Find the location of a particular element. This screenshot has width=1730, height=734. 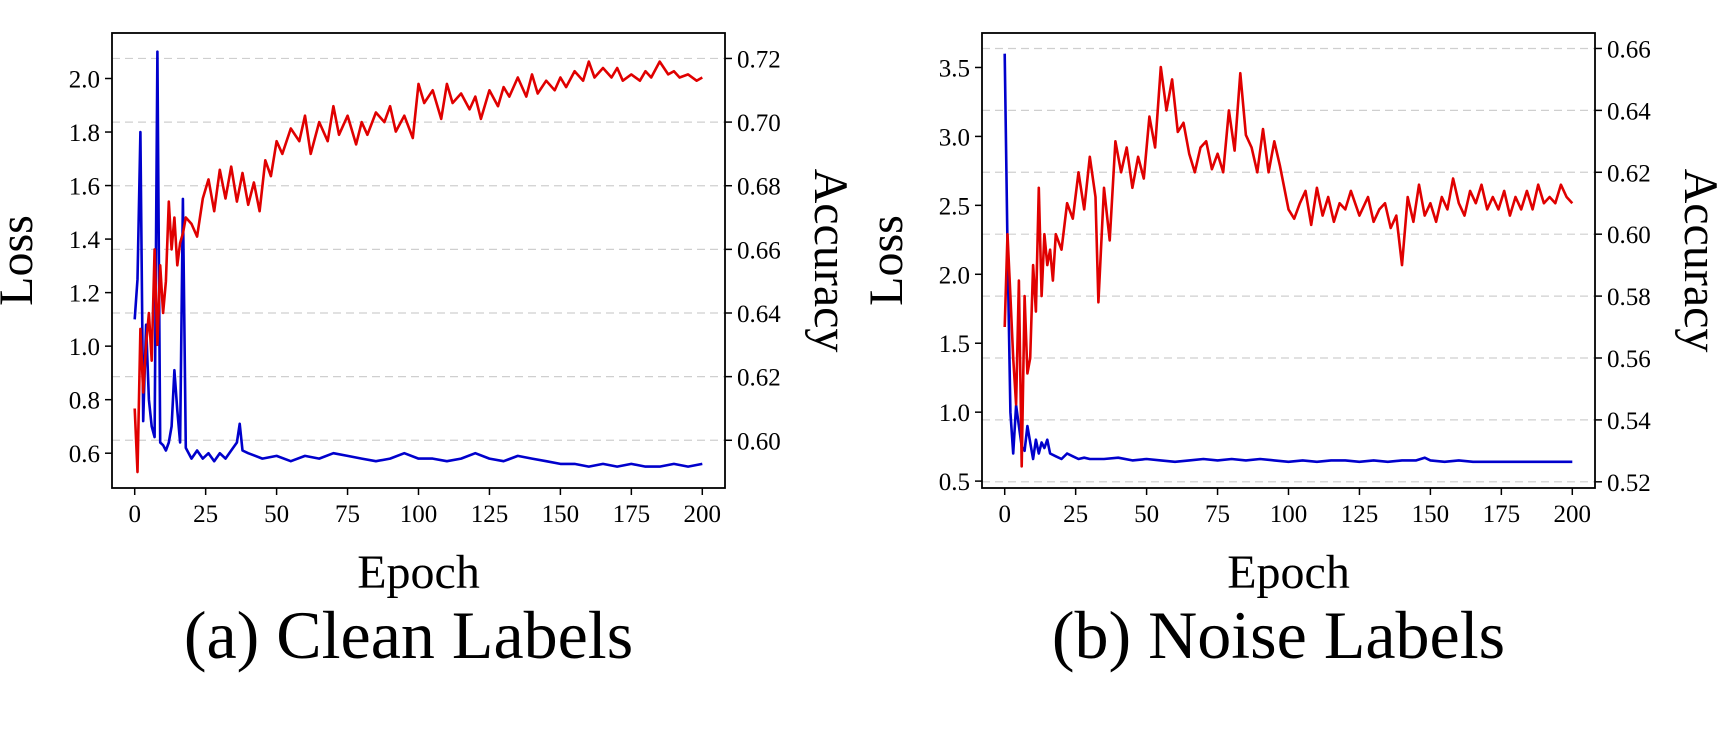

y2-tick-label: 0.58 is located at coordinates (1629, 297).